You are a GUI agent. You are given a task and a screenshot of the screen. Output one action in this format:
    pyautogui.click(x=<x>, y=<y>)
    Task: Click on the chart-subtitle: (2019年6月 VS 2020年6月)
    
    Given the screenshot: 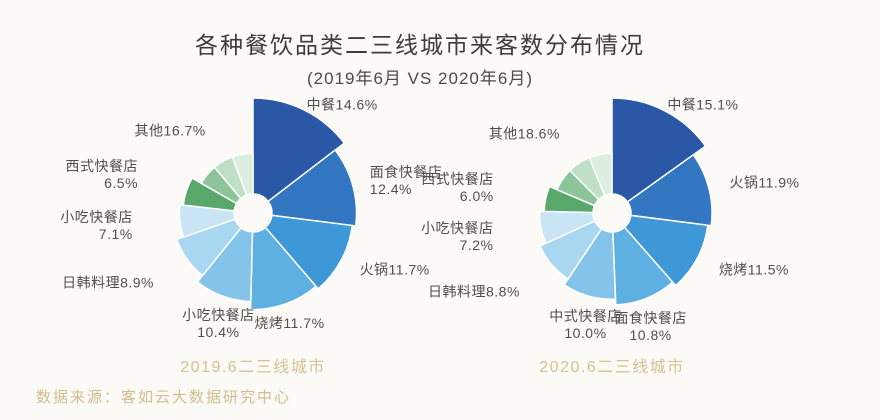 What is the action you would take?
    pyautogui.click(x=420, y=78)
    